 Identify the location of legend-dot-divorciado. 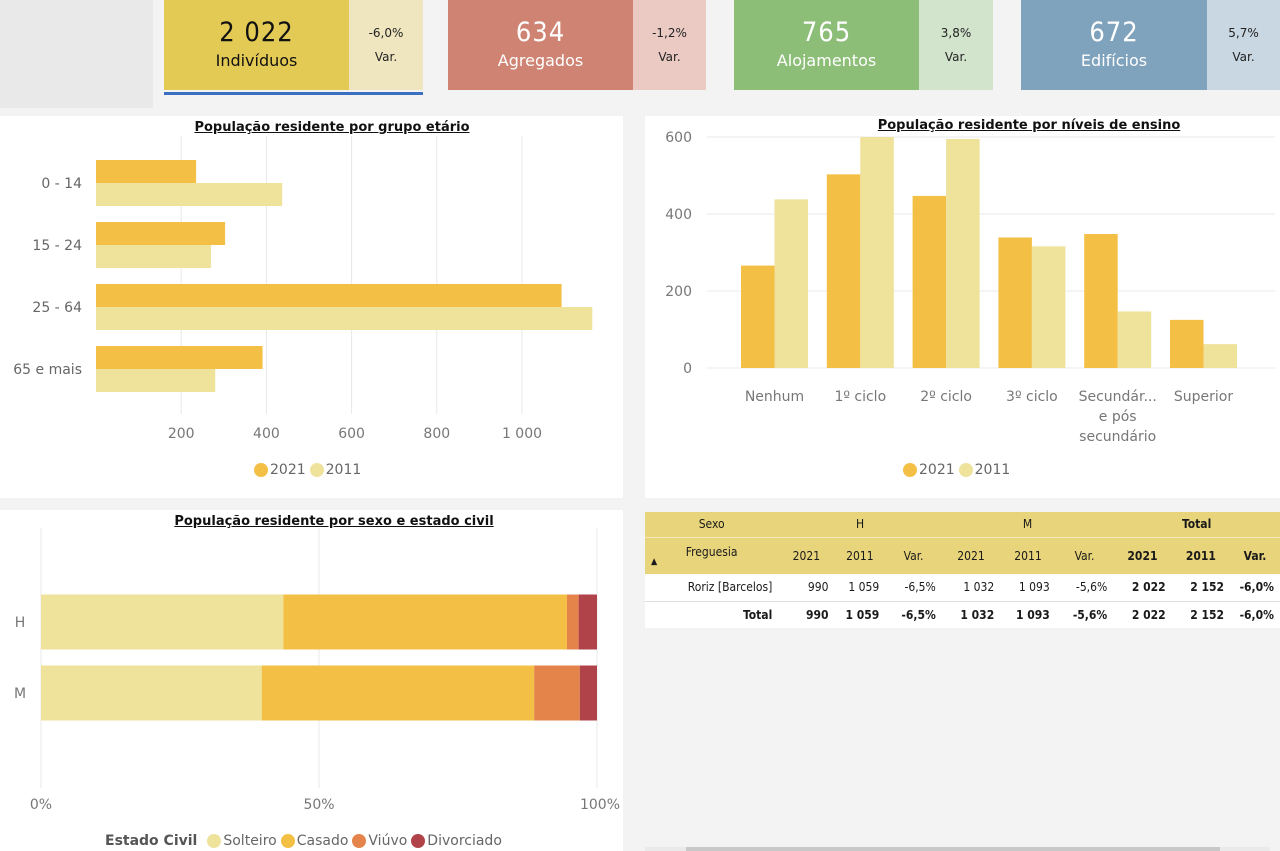
(418, 841).